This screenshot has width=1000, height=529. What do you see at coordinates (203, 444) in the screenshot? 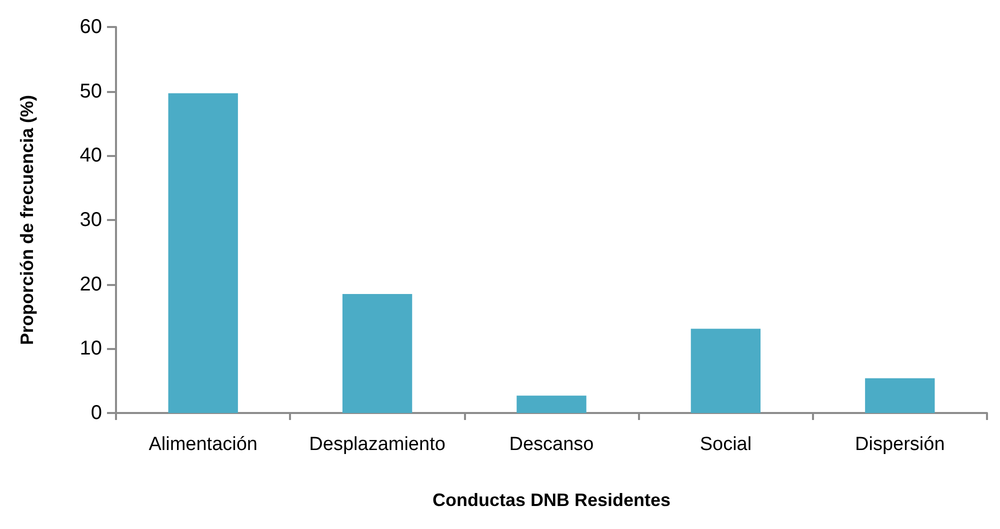
I see `x-tick-label: Alimentación` at bounding box center [203, 444].